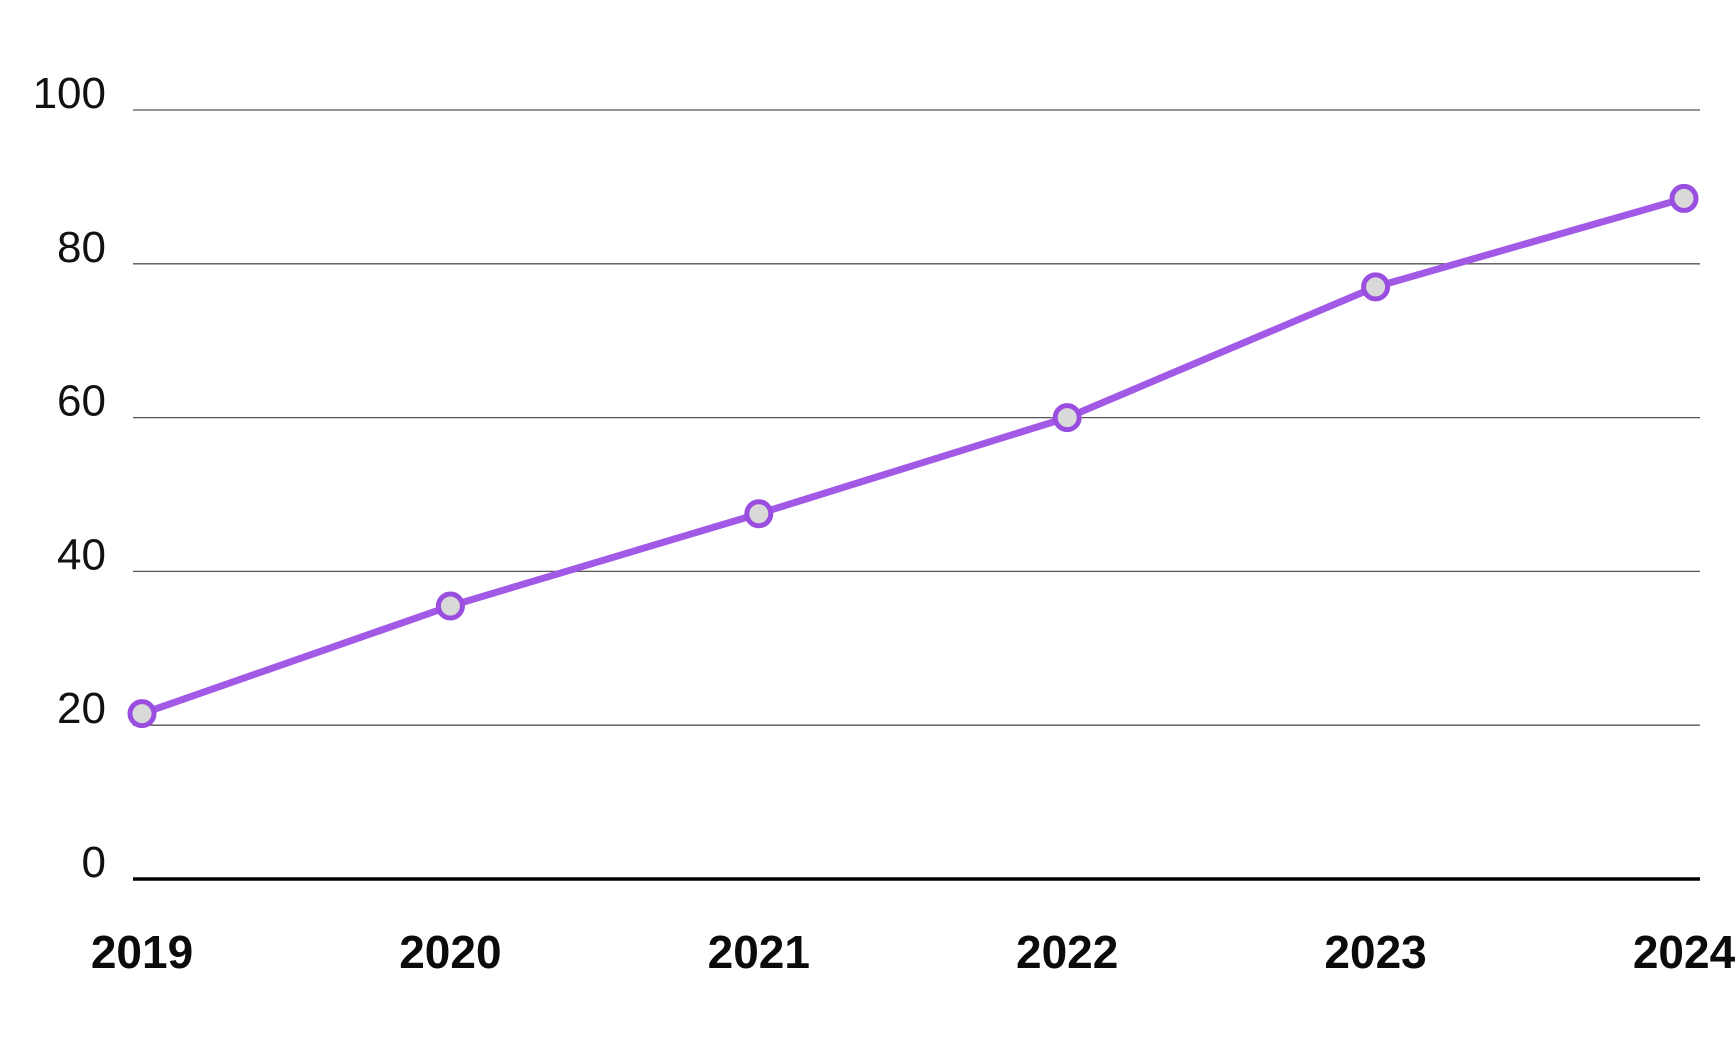 This screenshot has width=1736, height=1038. What do you see at coordinates (81, 708) in the screenshot?
I see `y-tick-label: 20` at bounding box center [81, 708].